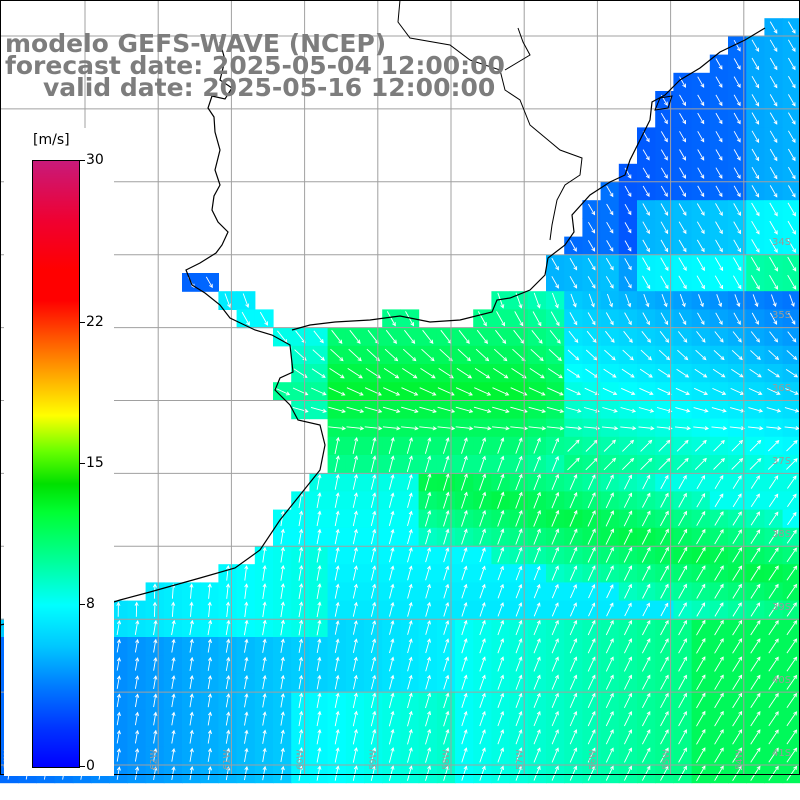 This screenshot has width=800, height=800. What do you see at coordinates (791, 46) in the screenshot?
I see `wind-speed-cell` at bounding box center [791, 46].